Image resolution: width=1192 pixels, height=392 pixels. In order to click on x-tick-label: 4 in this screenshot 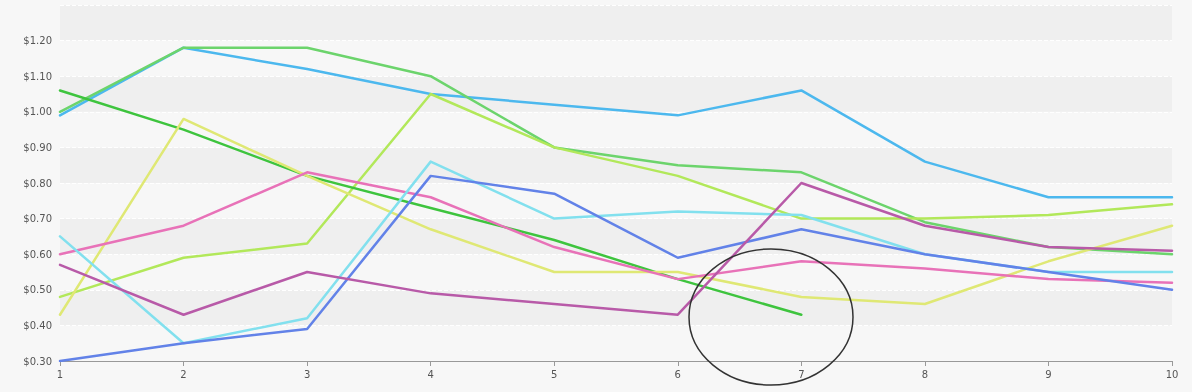, I will do `click(430, 374)`.